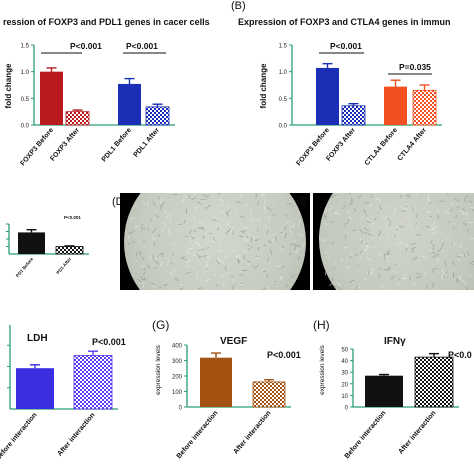 The height and width of the screenshot is (474, 474). Describe the element at coordinates (395, 341) in the screenshot. I see `chart-title: IFNγ` at that location.